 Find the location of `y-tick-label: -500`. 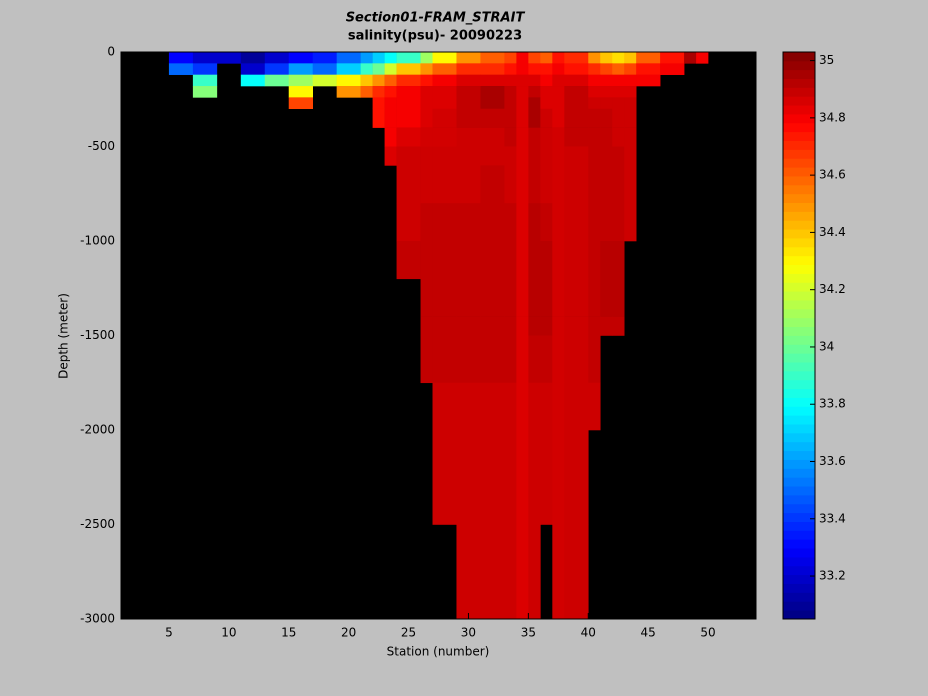

y-tick-label: -500 is located at coordinates (101, 146).